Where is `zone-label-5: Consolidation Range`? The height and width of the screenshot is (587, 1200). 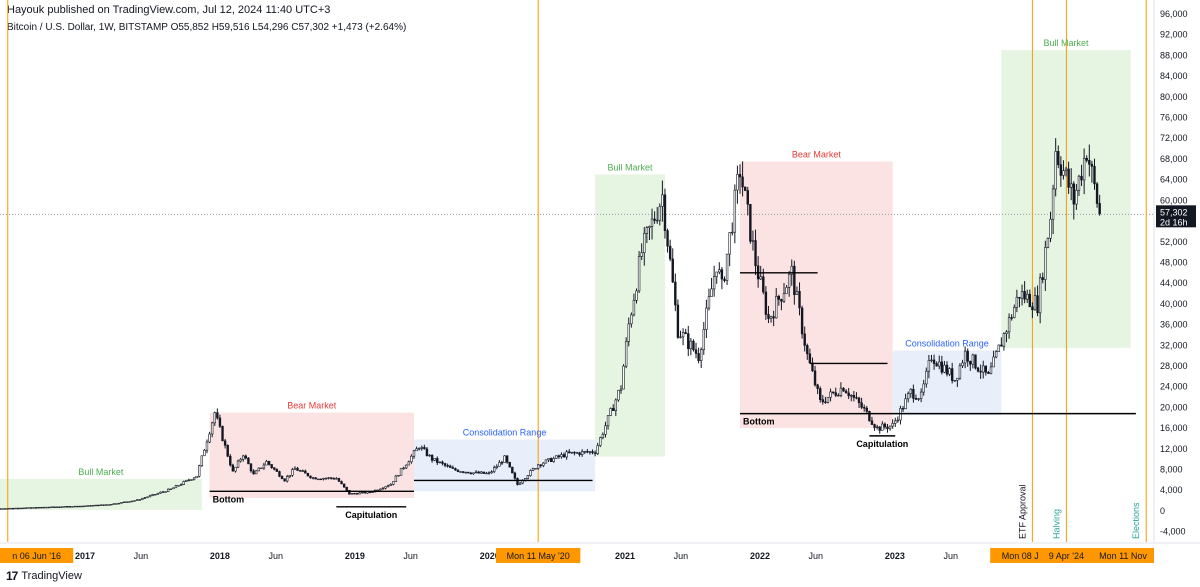 zone-label-5: Consolidation Range is located at coordinates (947, 343).